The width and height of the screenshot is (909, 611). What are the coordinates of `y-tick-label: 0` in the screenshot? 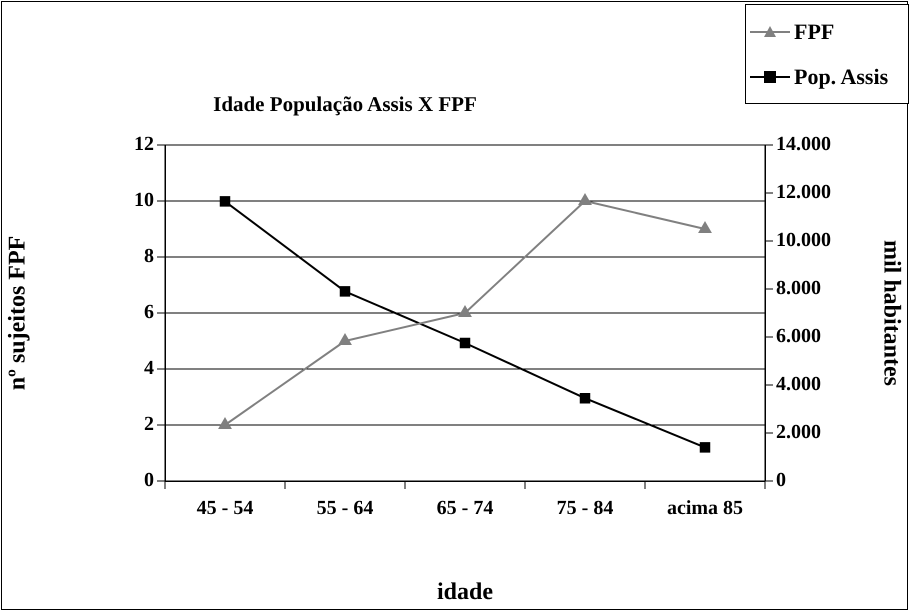 It's located at (149, 480).